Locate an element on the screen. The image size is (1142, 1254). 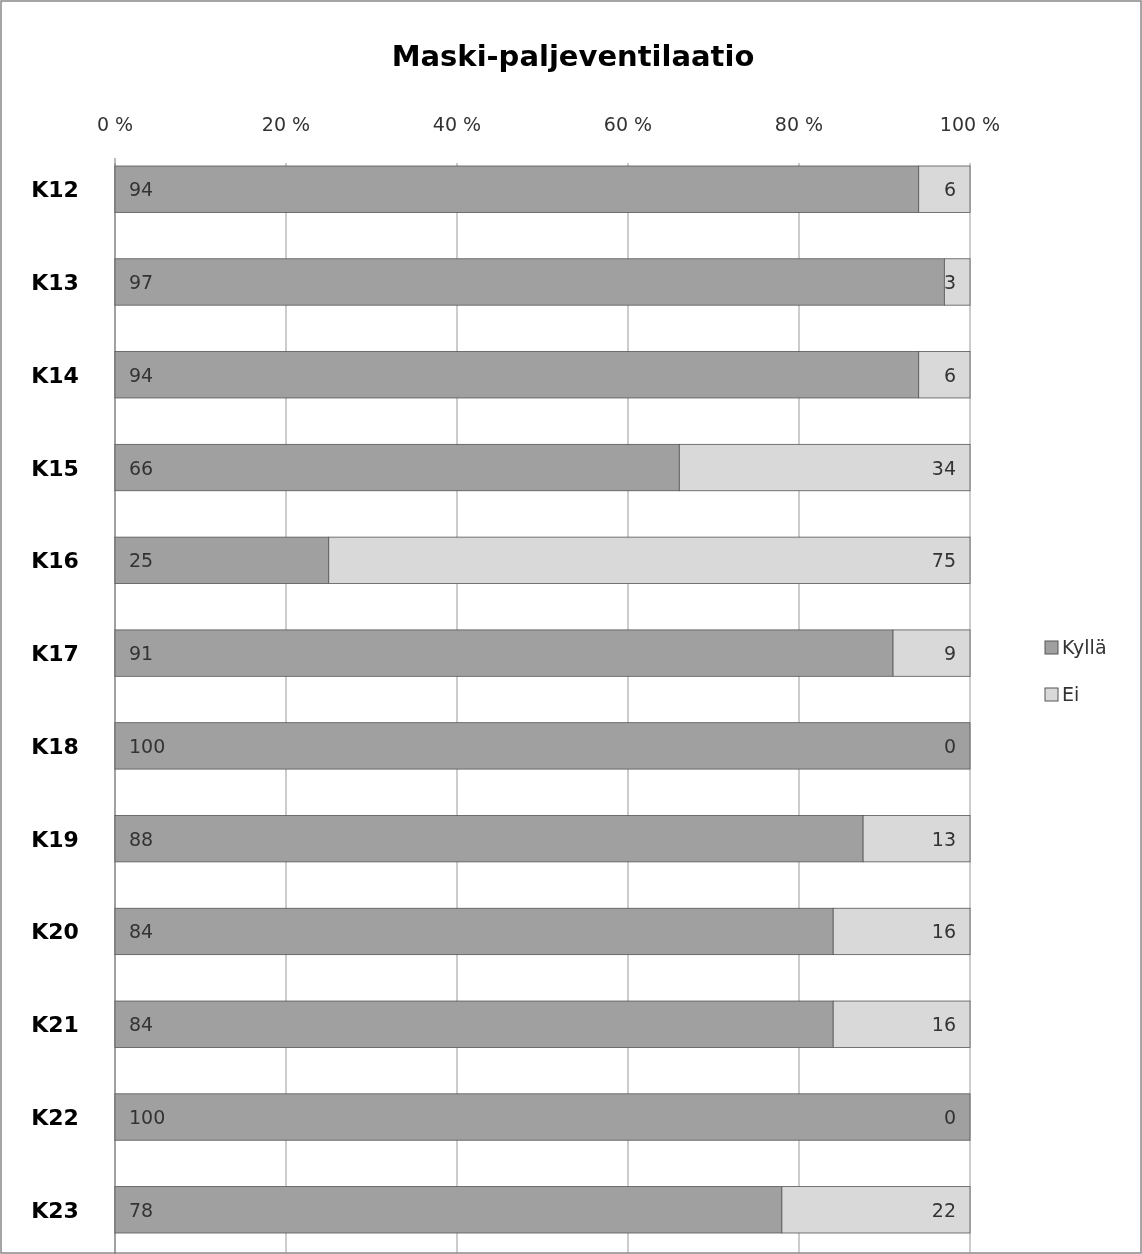
y-tick-label: K13 is located at coordinates (55, 282).